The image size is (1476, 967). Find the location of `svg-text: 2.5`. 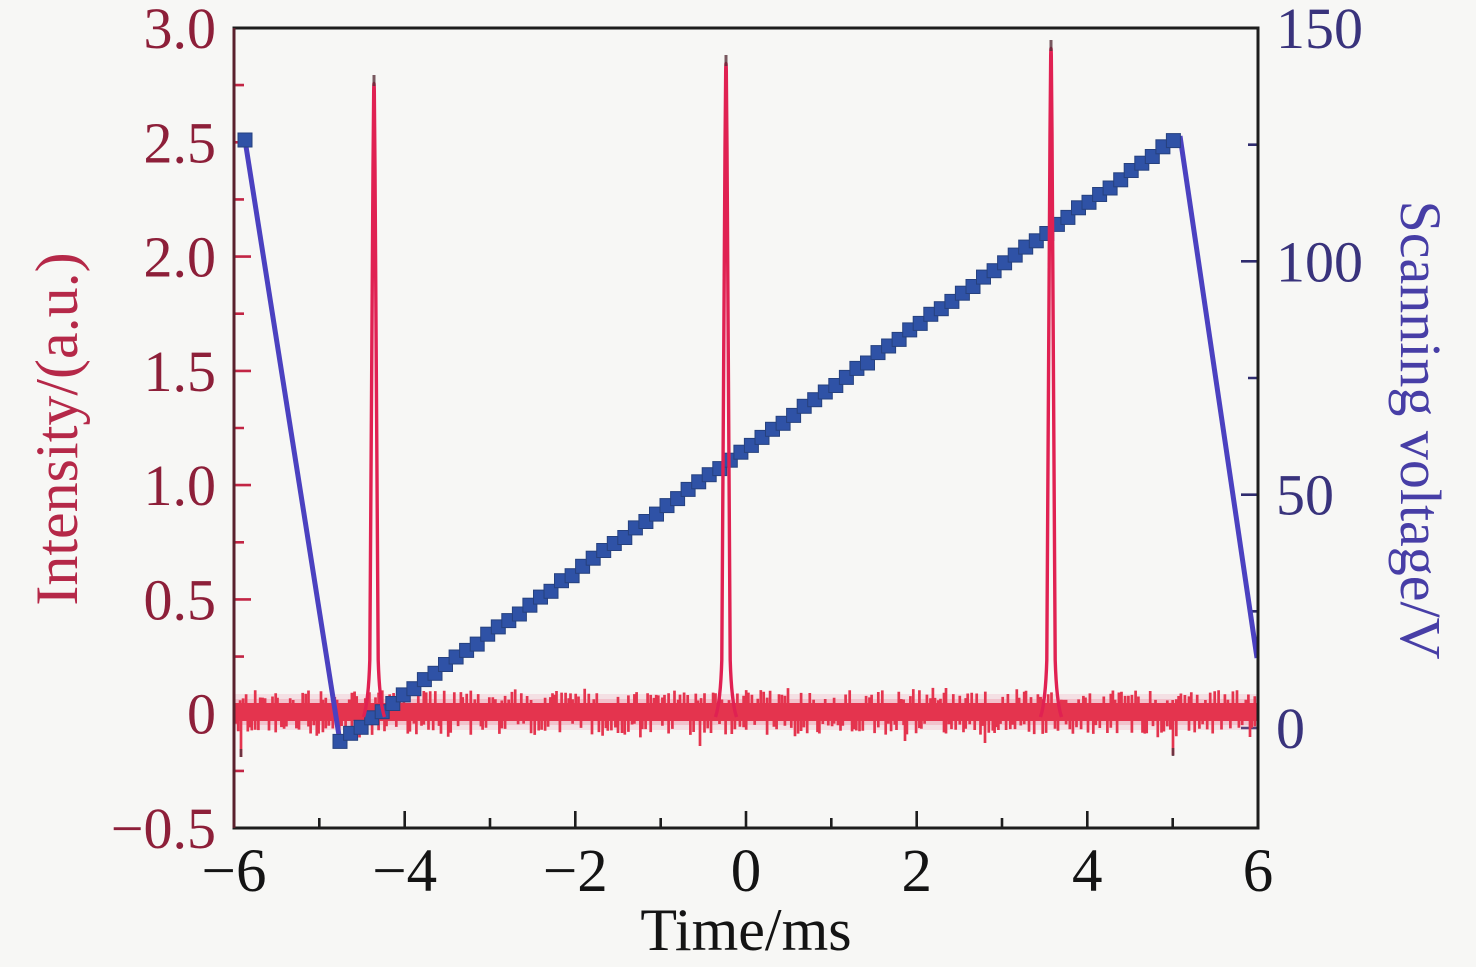

svg-text: 2.5 is located at coordinates (180, 142).